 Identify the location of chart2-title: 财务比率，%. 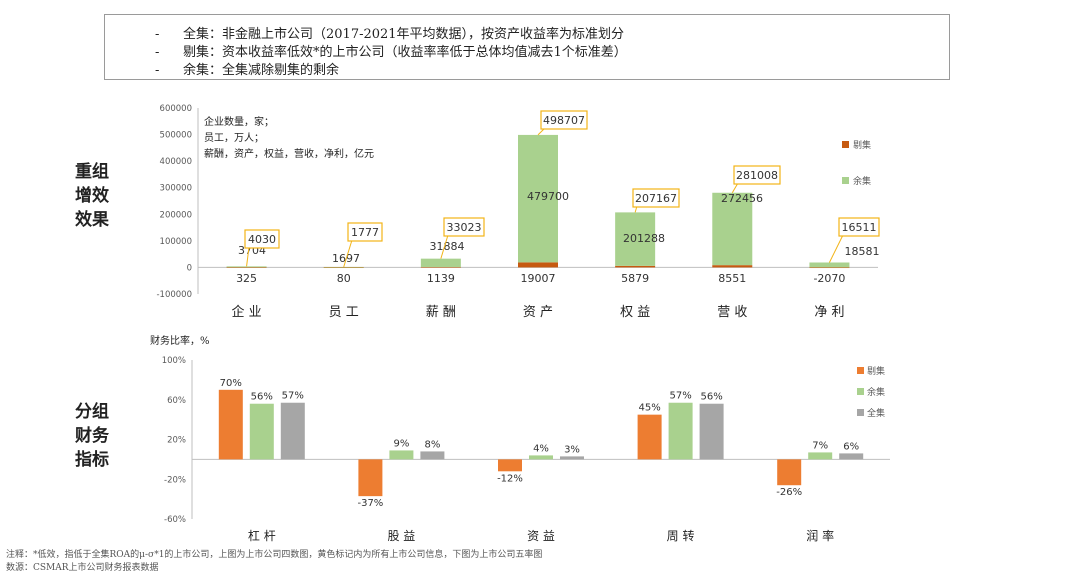
(180, 340).